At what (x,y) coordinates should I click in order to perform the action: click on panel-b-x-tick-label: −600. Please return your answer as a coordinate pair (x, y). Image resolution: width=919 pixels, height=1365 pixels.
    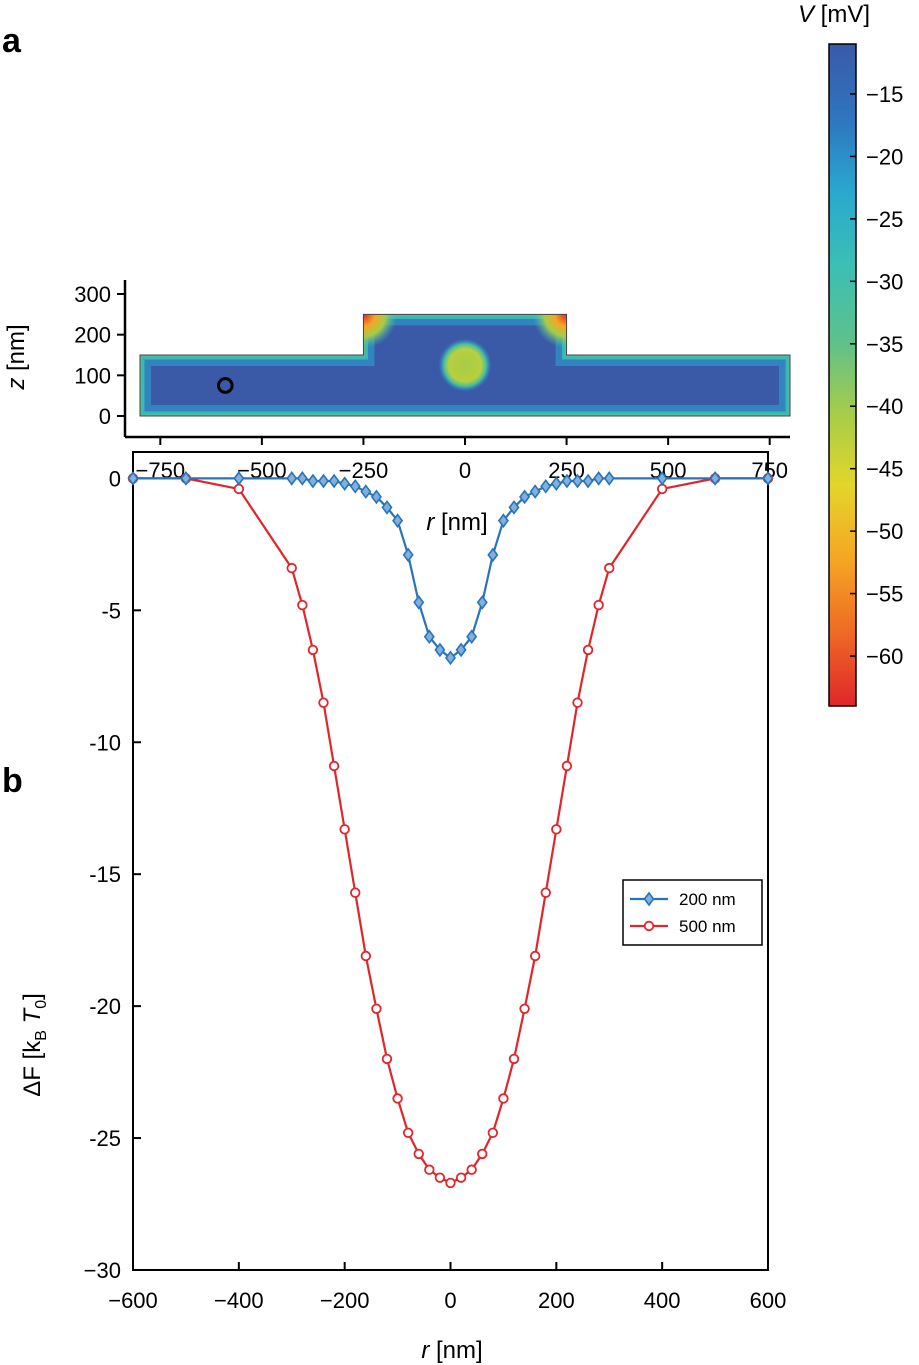
    Looking at the image, I should click on (133, 1300).